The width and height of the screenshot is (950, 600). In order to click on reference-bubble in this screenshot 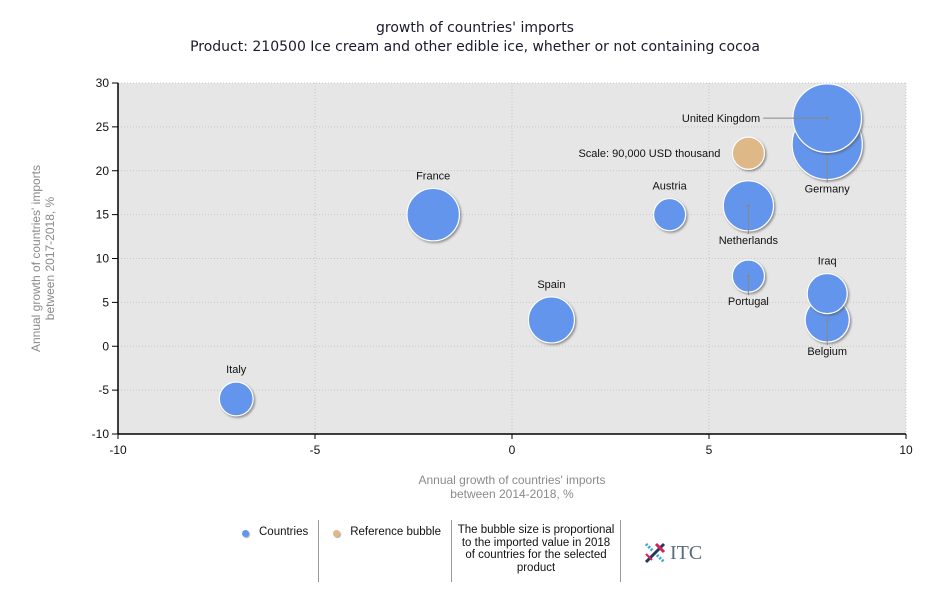, I will do `click(748, 153)`.